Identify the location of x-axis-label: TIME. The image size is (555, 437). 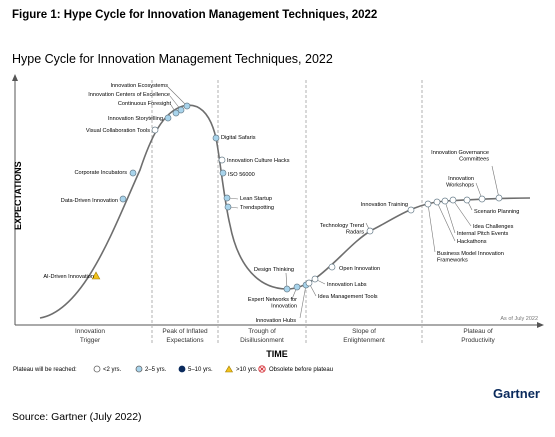
(277, 354).